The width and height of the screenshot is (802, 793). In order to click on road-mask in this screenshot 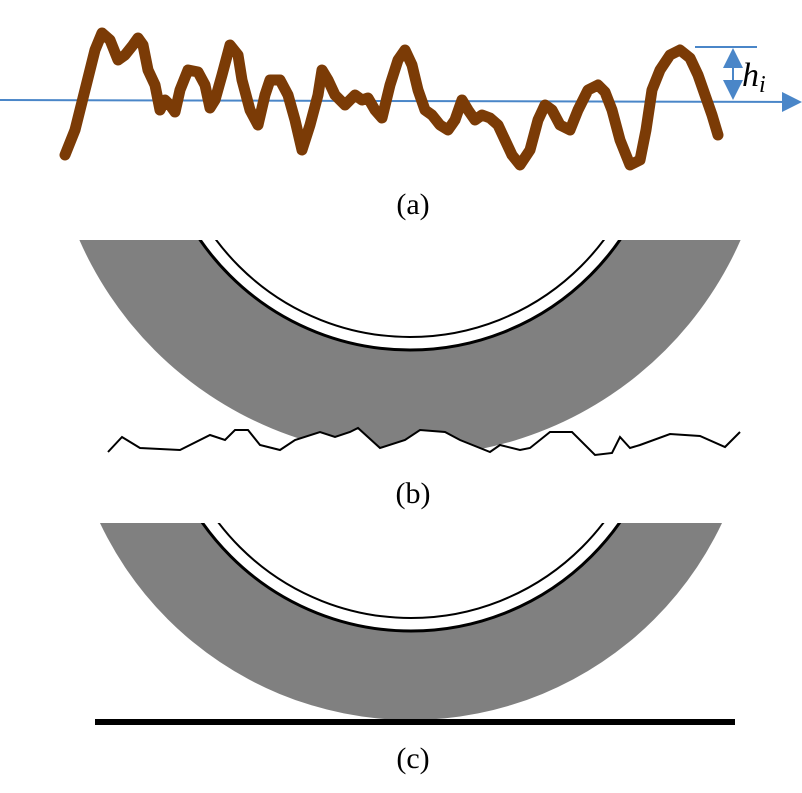, I will do `click(424, 454)`.